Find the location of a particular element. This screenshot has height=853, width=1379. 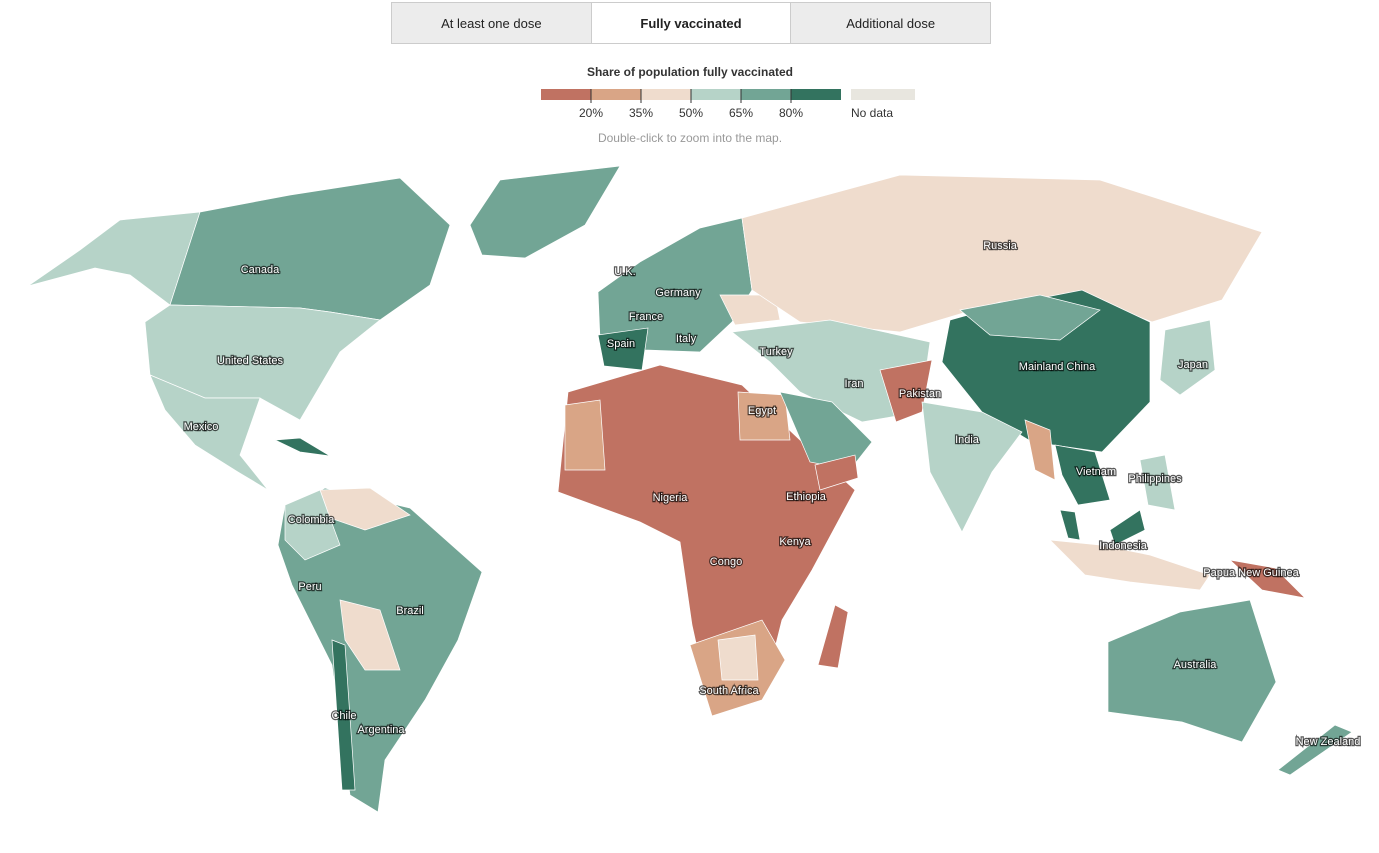

country-label: South Africa is located at coordinates (729, 691).